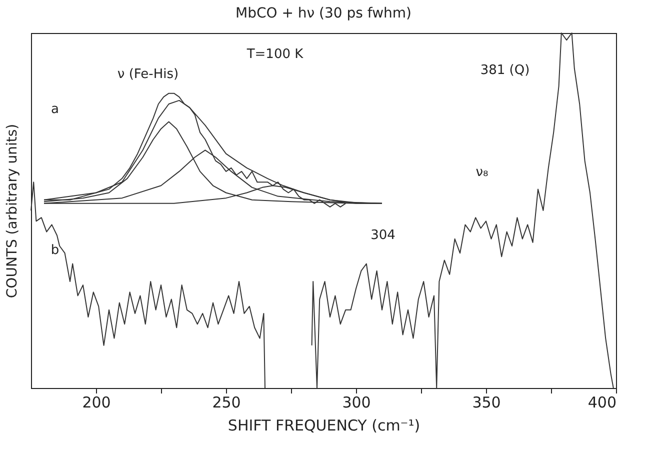  What do you see at coordinates (96, 403) in the screenshot?
I see `x-tick-label: 200` at bounding box center [96, 403].